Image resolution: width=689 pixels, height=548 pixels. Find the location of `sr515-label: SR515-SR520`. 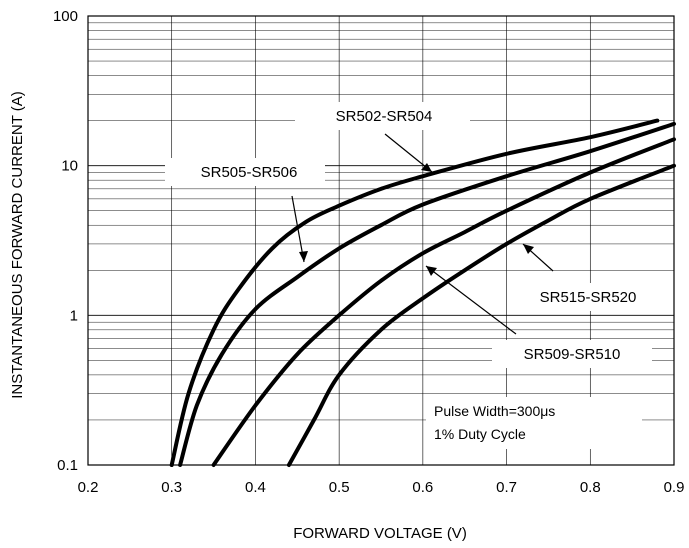

sr515-label: SR515-SR520 is located at coordinates (588, 297).